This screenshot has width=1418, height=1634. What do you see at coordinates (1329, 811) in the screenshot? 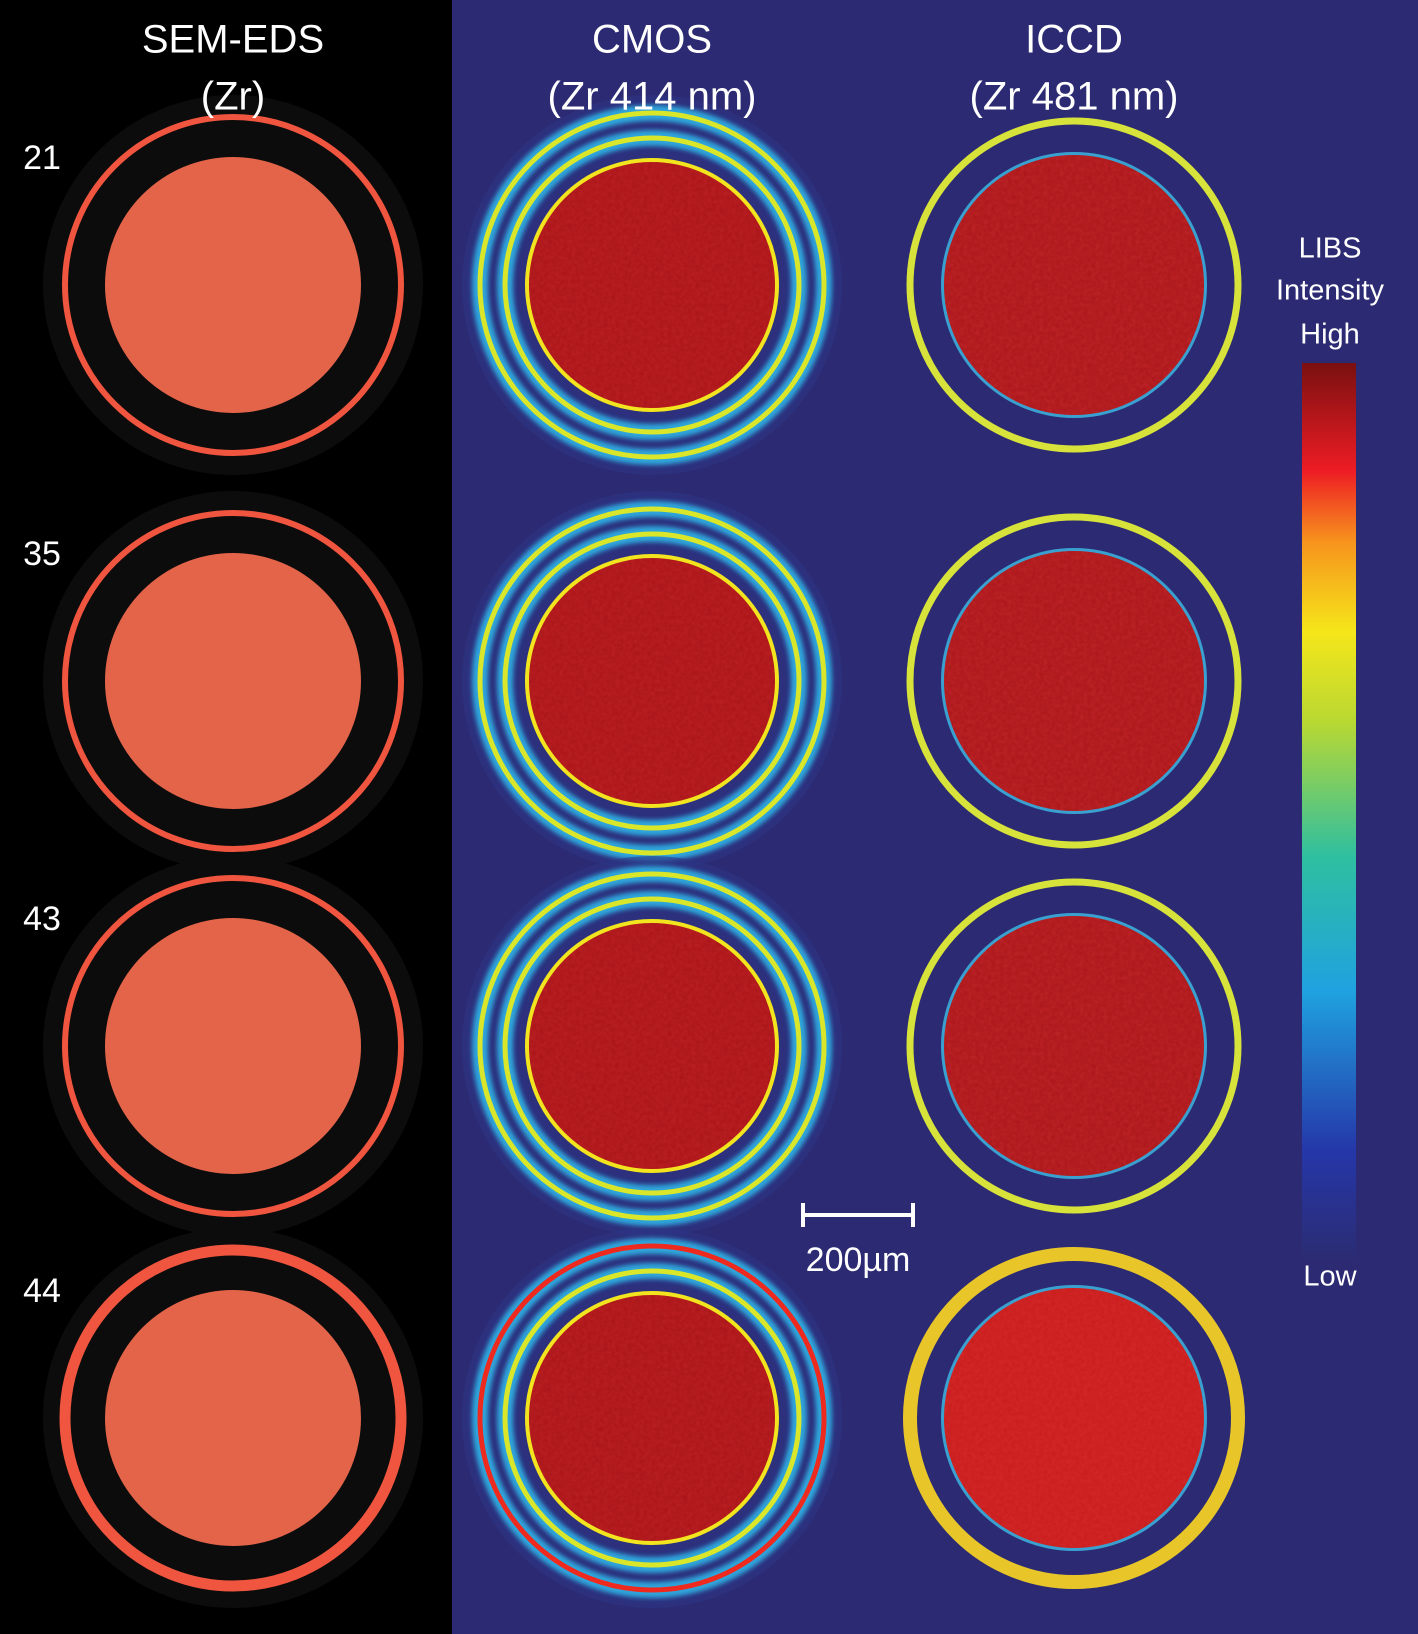
I see `colorbar` at bounding box center [1329, 811].